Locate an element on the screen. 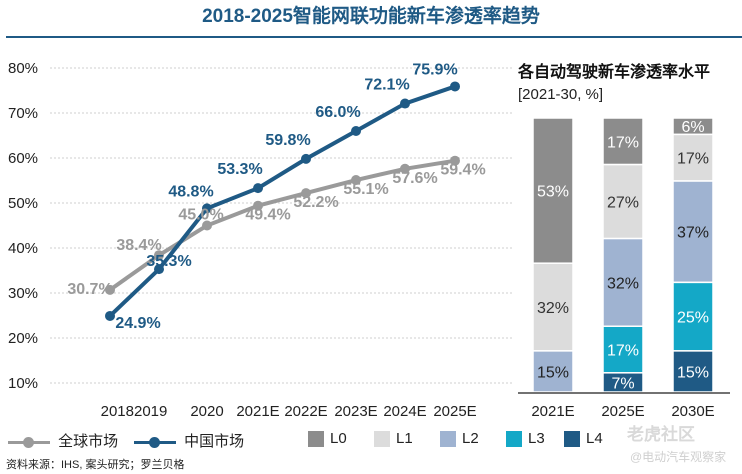  bar-label-l2: 32% is located at coordinates (623, 283).